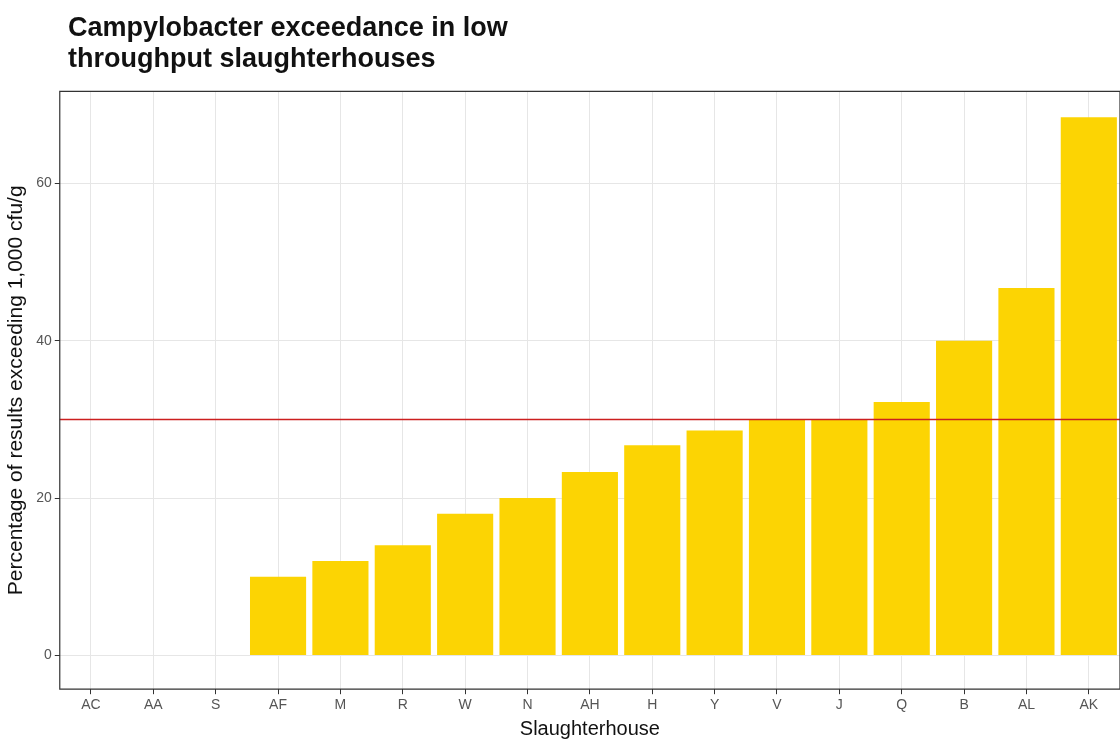 The height and width of the screenshot is (745, 1120). Describe the element at coordinates (652, 704) in the screenshot. I see `x-tick-label: H` at that location.